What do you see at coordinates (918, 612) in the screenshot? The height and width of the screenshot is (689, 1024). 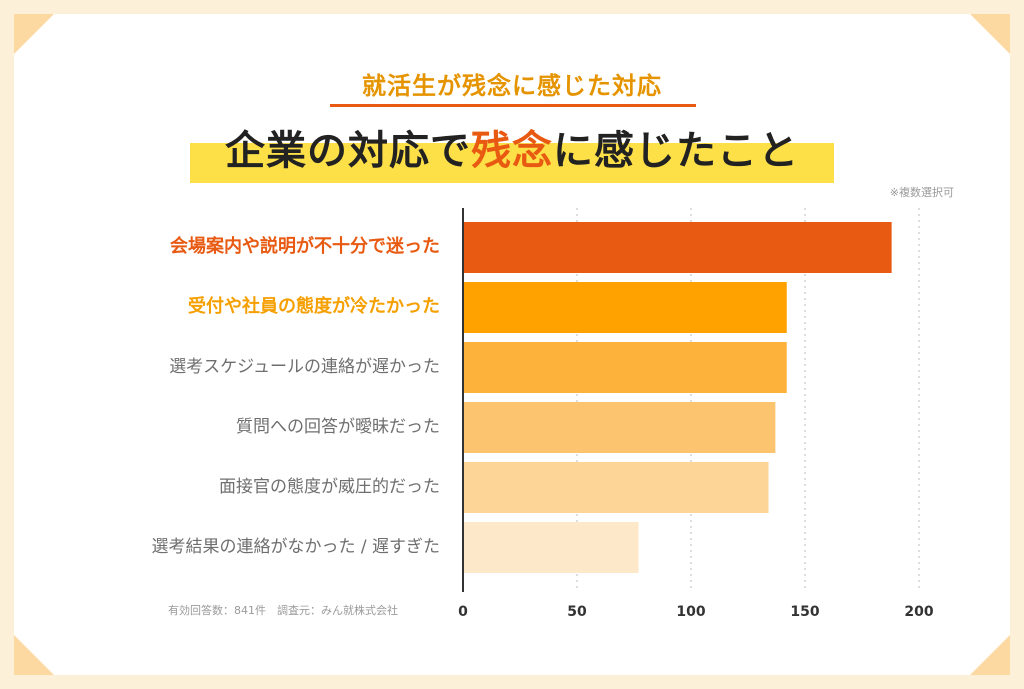 I see `x-tick-label: 200` at bounding box center [918, 612].